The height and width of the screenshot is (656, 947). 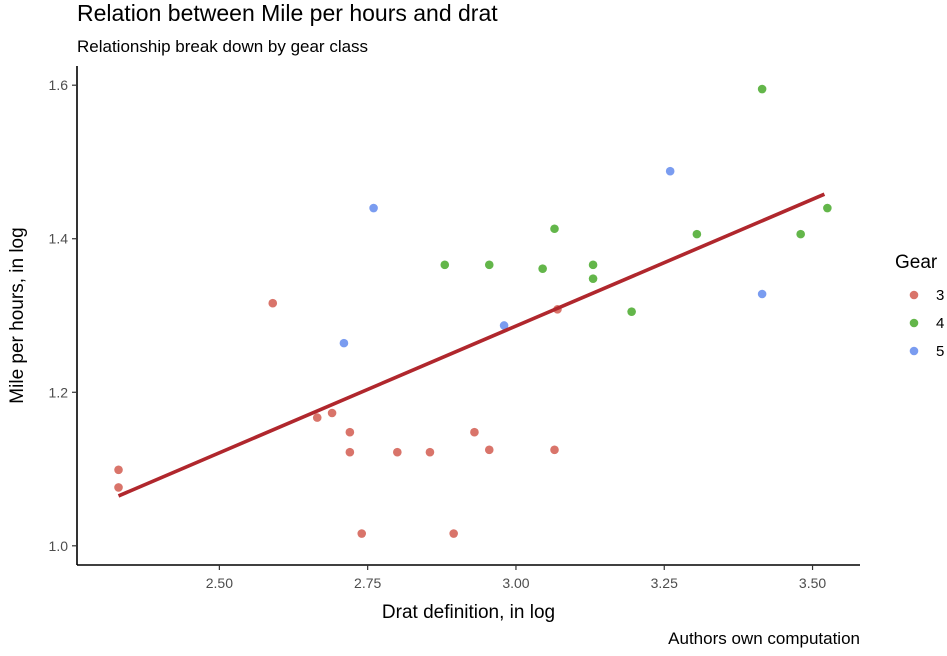 I want to click on x-tick-label: 3.50, so click(x=812, y=583).